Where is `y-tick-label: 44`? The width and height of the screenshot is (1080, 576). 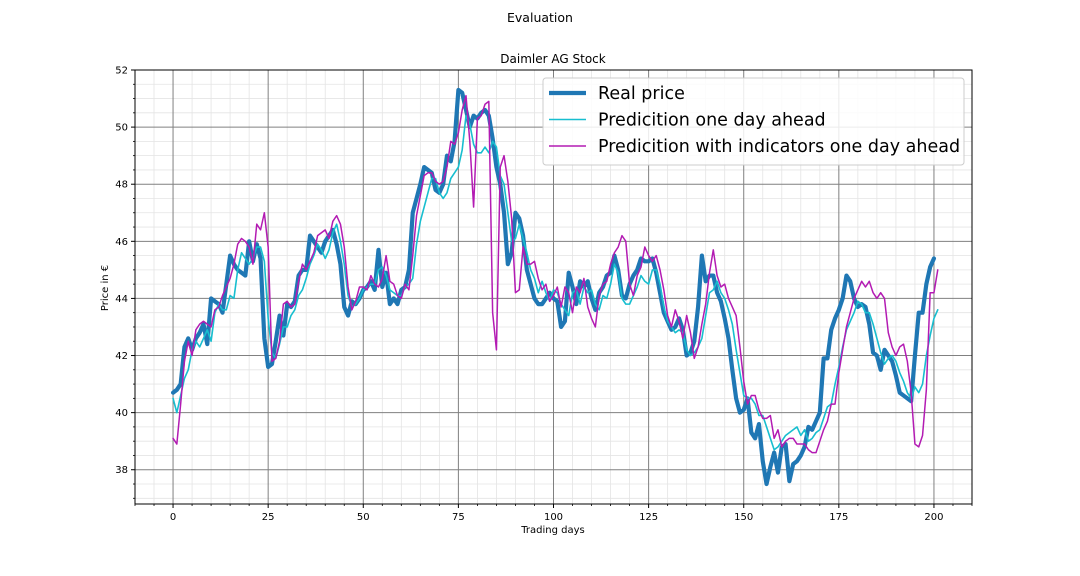 y-tick-label: 44 is located at coordinates (121, 299).